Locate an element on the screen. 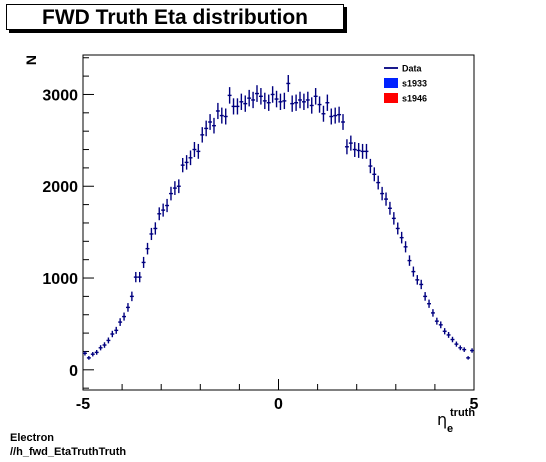 This screenshot has width=546, height=462. y-axis-label: N is located at coordinates (31, 60).